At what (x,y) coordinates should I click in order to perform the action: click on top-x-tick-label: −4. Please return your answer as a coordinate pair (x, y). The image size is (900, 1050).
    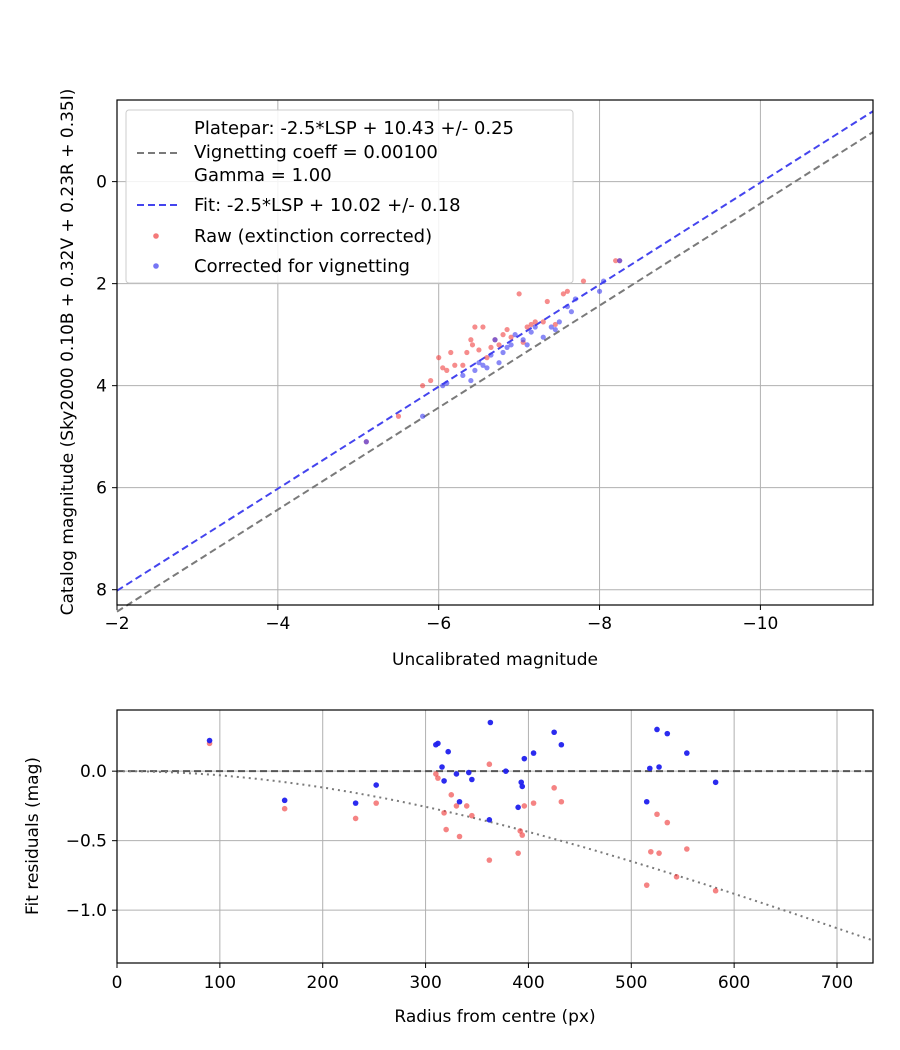
    Looking at the image, I should click on (277, 624).